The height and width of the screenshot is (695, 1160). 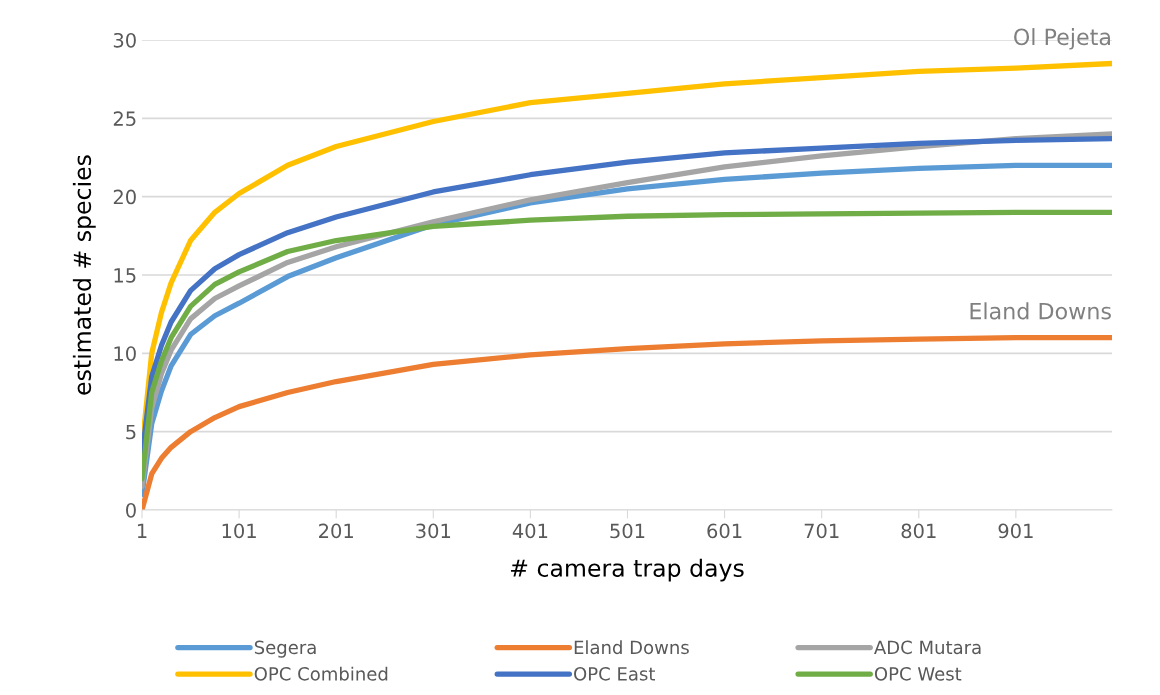 I want to click on x-tick-label: 301, so click(x=433, y=531).